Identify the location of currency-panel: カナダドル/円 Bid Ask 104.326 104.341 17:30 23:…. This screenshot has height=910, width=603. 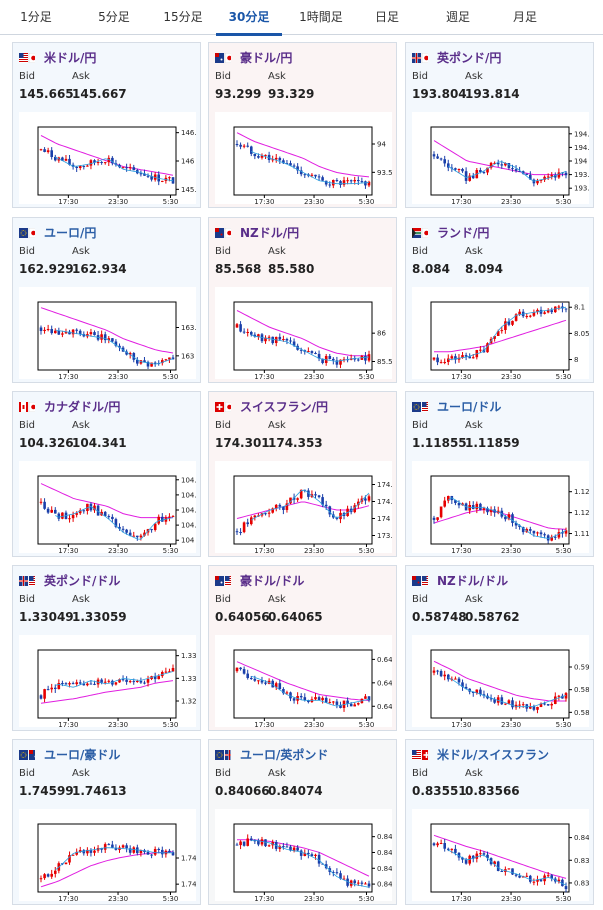
(106, 474).